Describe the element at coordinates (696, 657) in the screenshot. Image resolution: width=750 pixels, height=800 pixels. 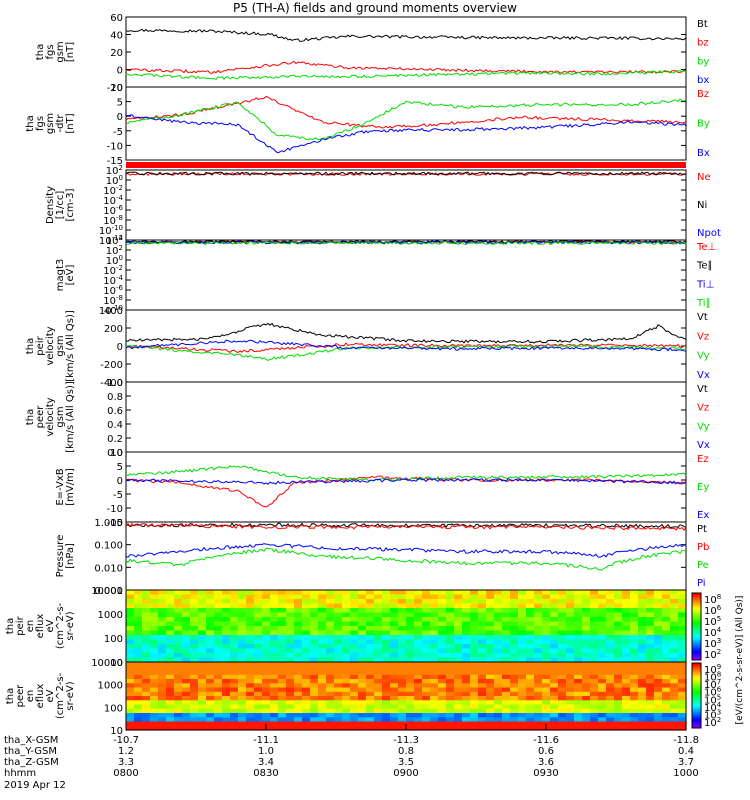
I see `colorbar-1-swatch` at that location.